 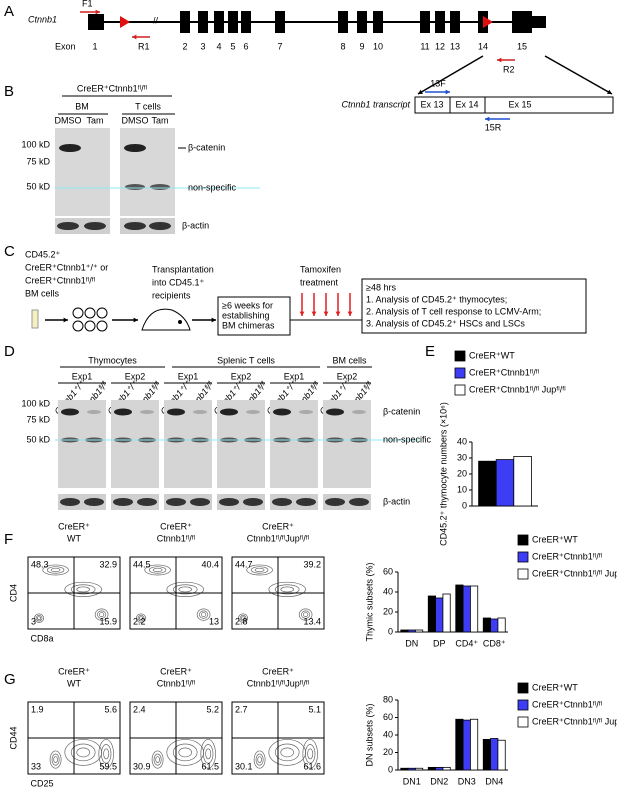 What do you see at coordinates (488, 22) in the screenshot?
I see `loxp` at bounding box center [488, 22].